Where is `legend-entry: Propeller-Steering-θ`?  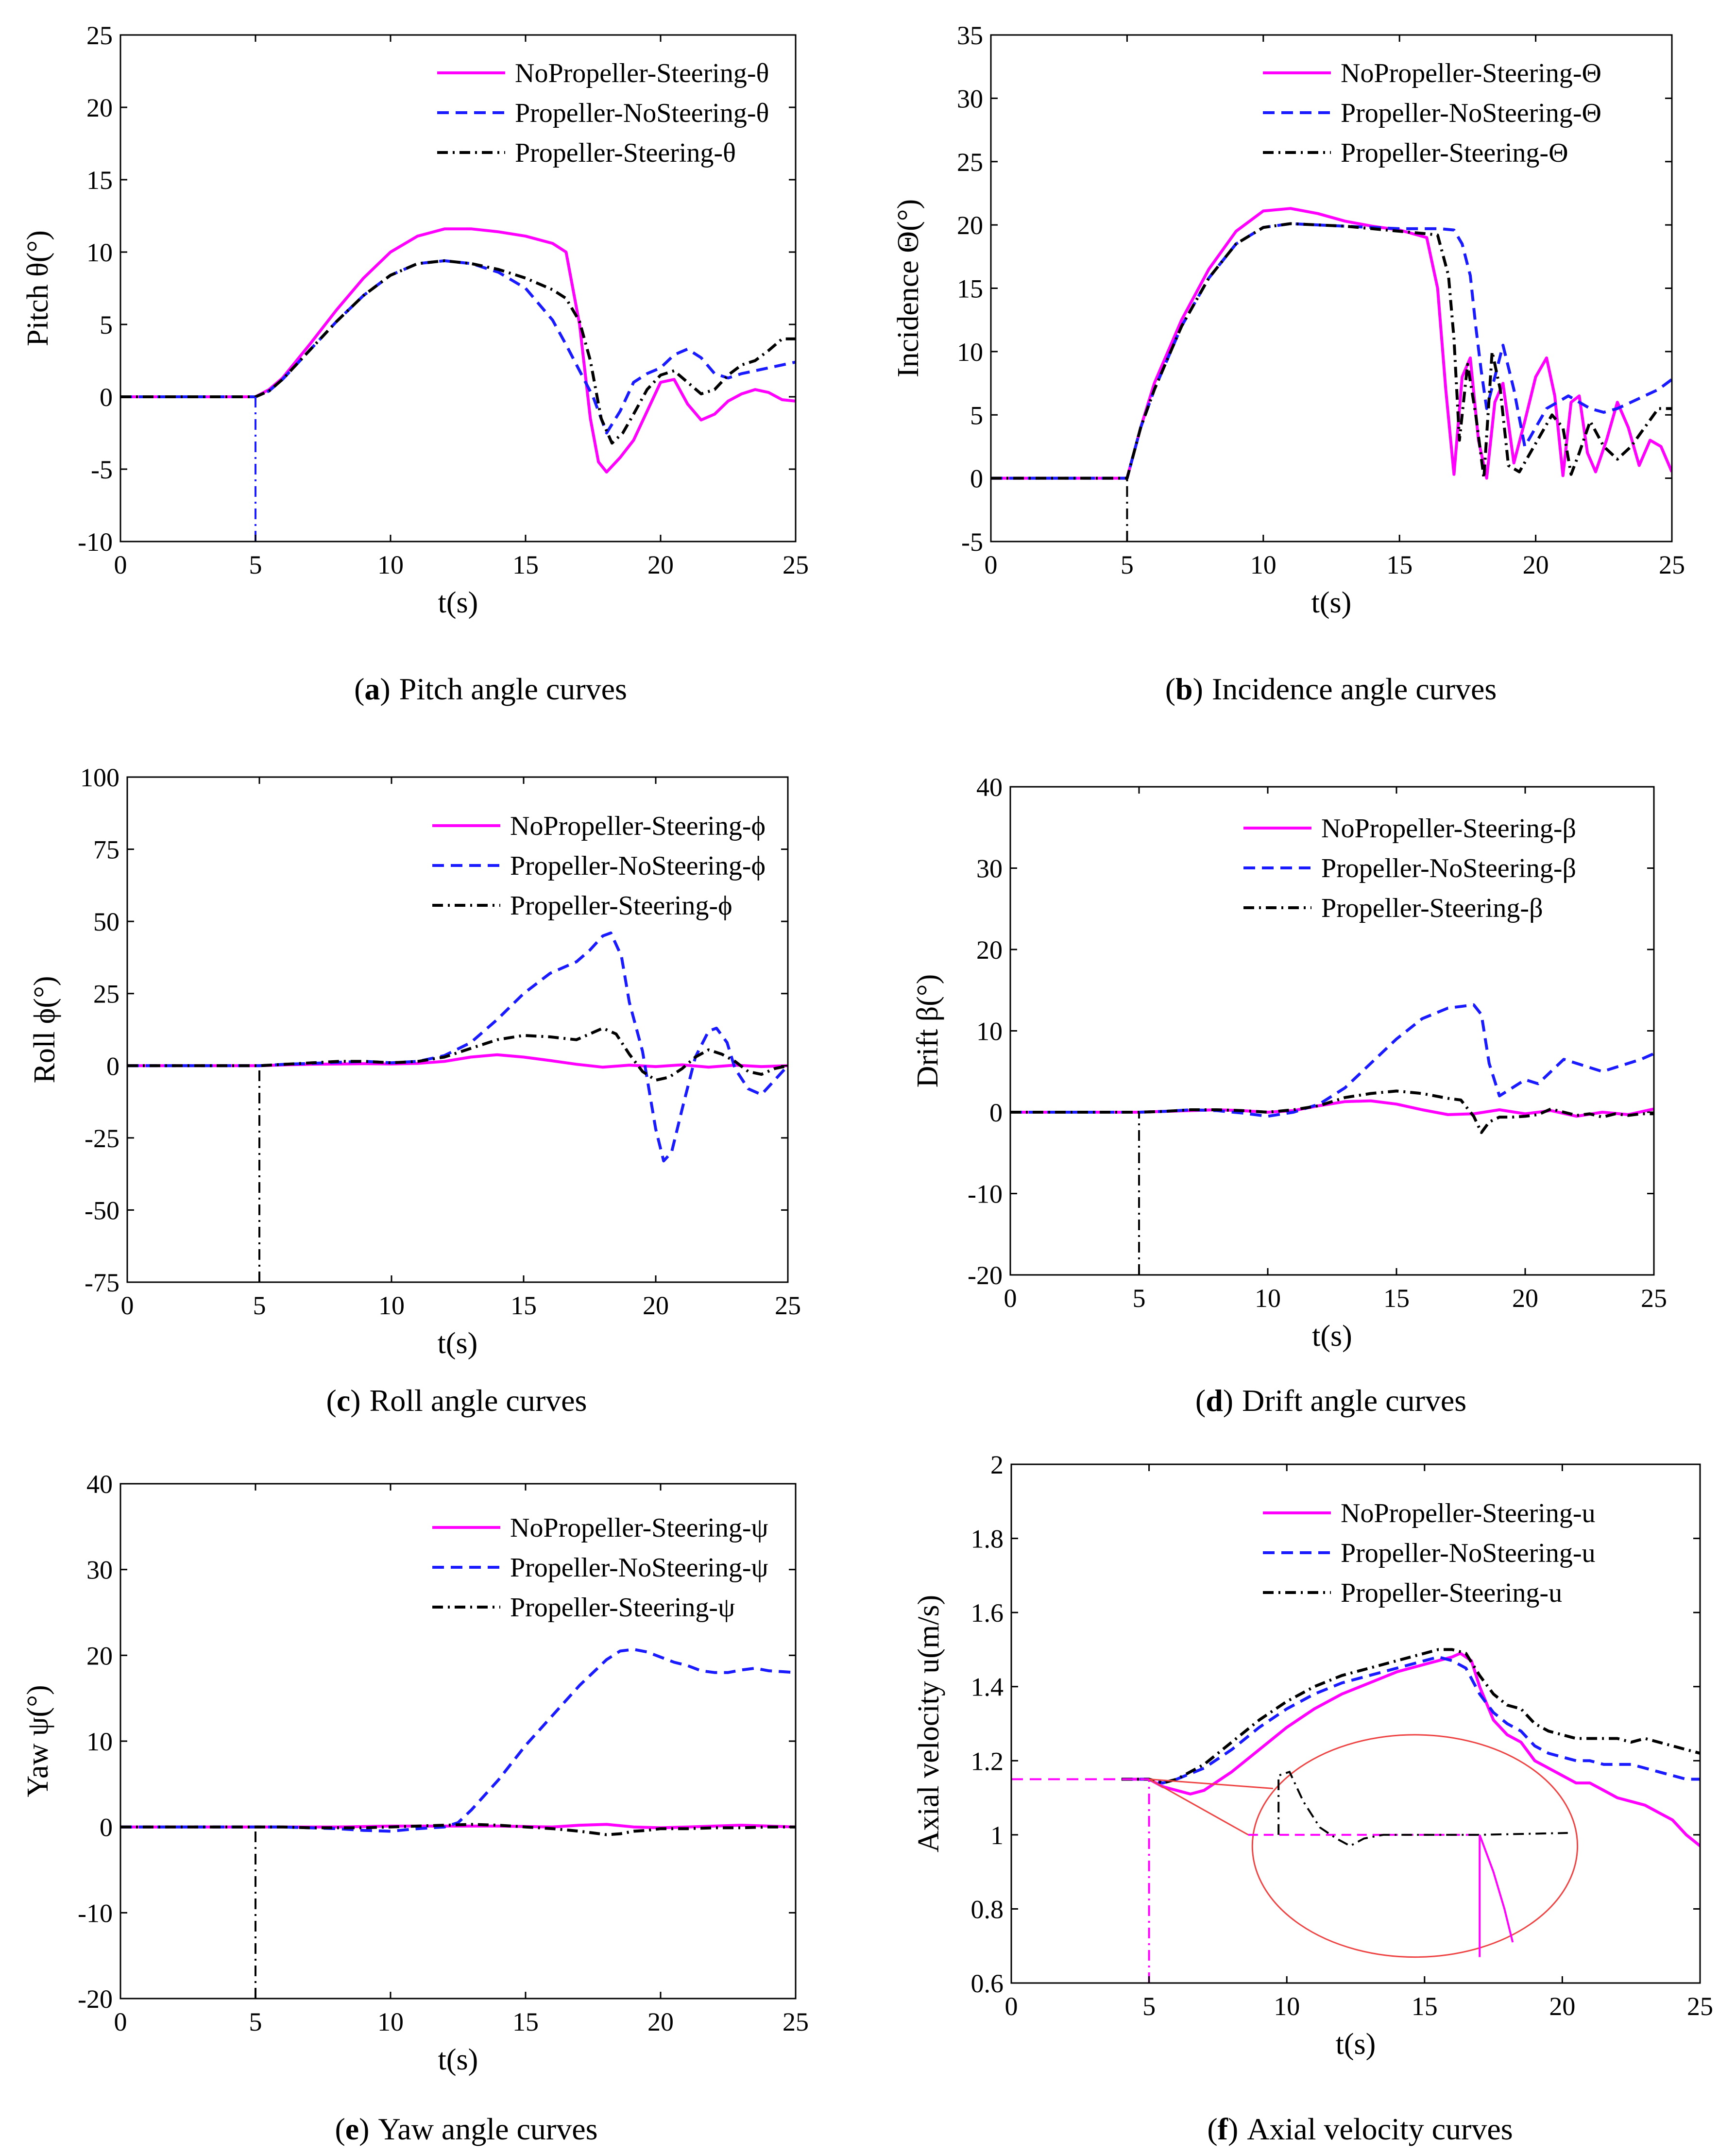 legend-entry: Propeller-Steering-θ is located at coordinates (625, 153).